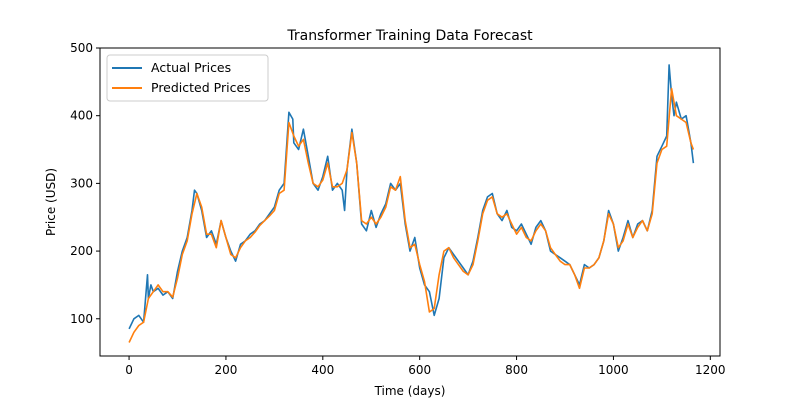 This screenshot has width=800, height=400. What do you see at coordinates (322, 370) in the screenshot?
I see `x-tick-label: 400` at bounding box center [322, 370].